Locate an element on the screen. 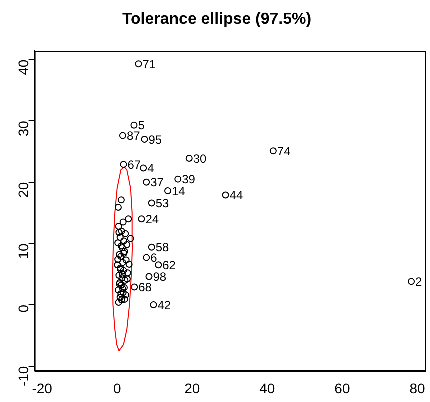  annotation: 74 is located at coordinates (284, 151).